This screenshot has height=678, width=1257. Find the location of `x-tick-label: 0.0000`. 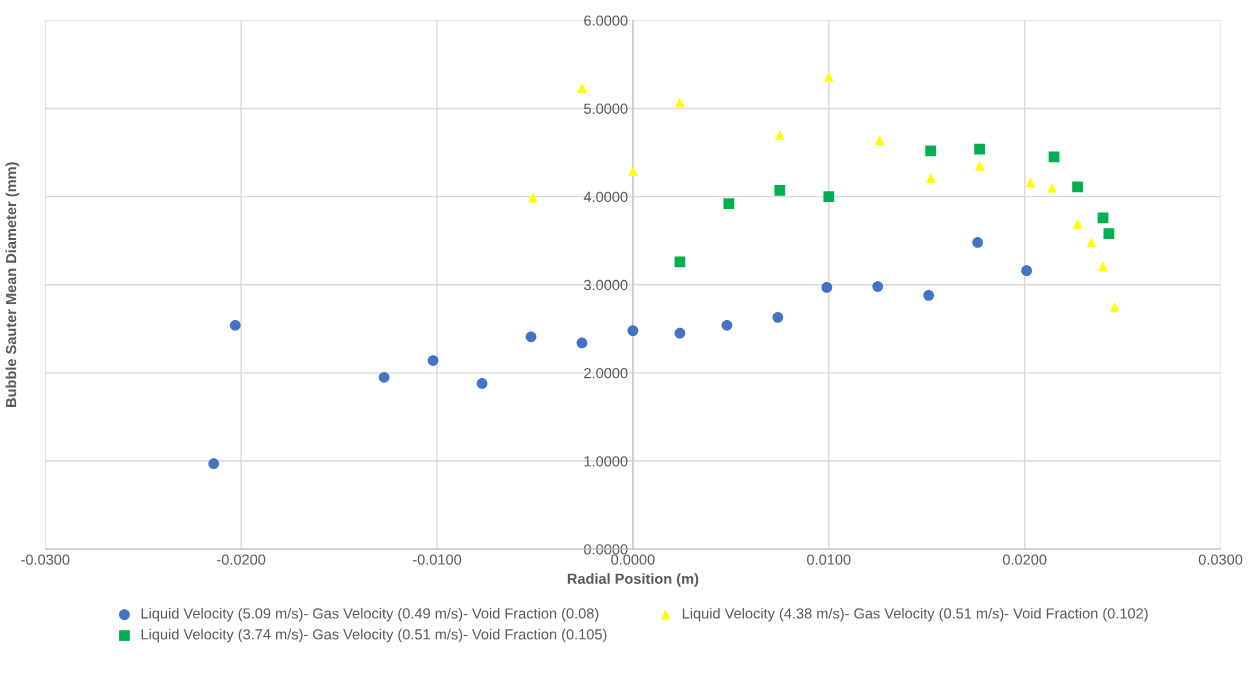

x-tick-label: 0.0000 is located at coordinates (633, 559).